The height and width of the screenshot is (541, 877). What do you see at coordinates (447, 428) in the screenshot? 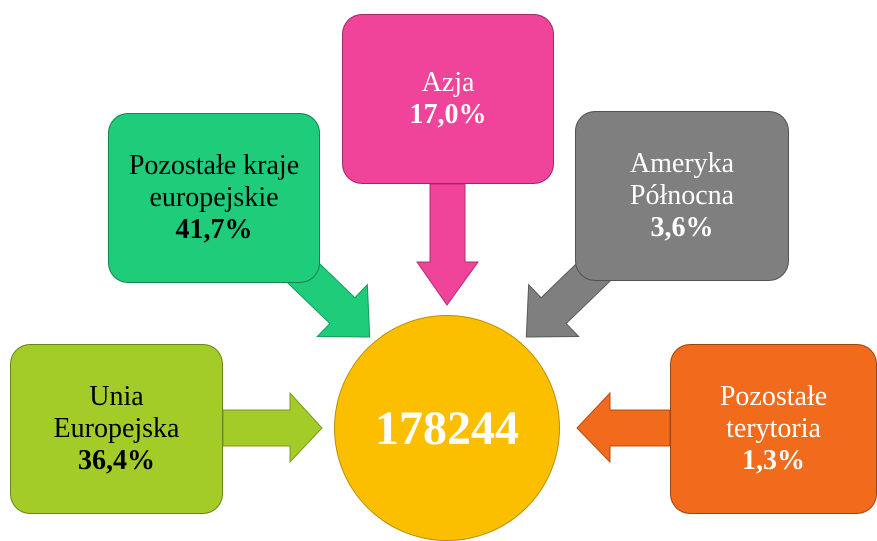
I see `center-total: 178244` at bounding box center [447, 428].